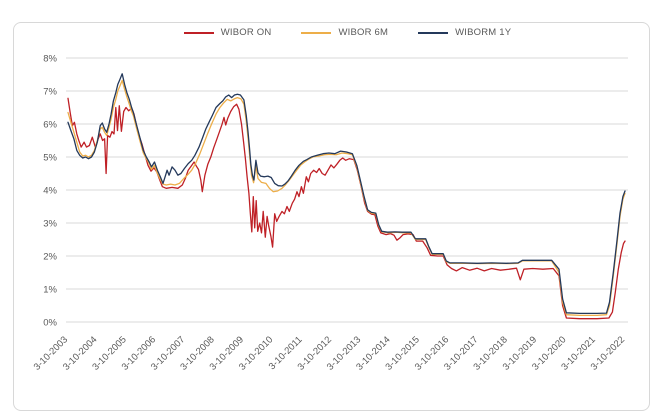 This screenshot has height=420, width=664. What do you see at coordinates (363, 32) in the screenshot?
I see `legend-label: WIBOR 6M` at bounding box center [363, 32].